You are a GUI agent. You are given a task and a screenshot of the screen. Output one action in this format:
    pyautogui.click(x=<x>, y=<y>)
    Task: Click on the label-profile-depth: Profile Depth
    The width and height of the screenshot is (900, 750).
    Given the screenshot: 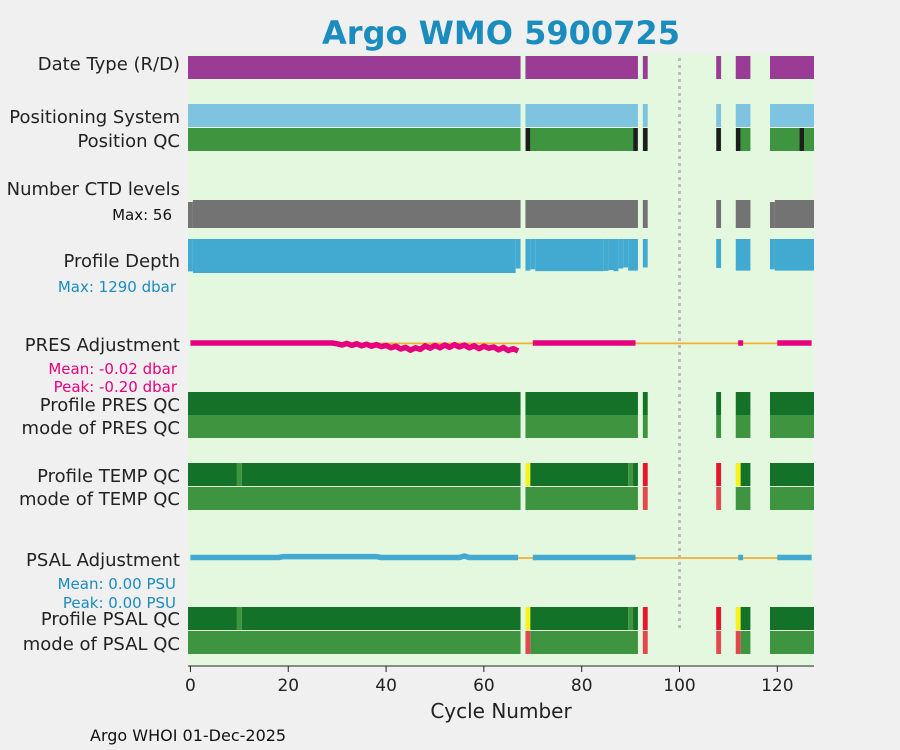 What is the action you would take?
    pyautogui.click(x=121, y=261)
    